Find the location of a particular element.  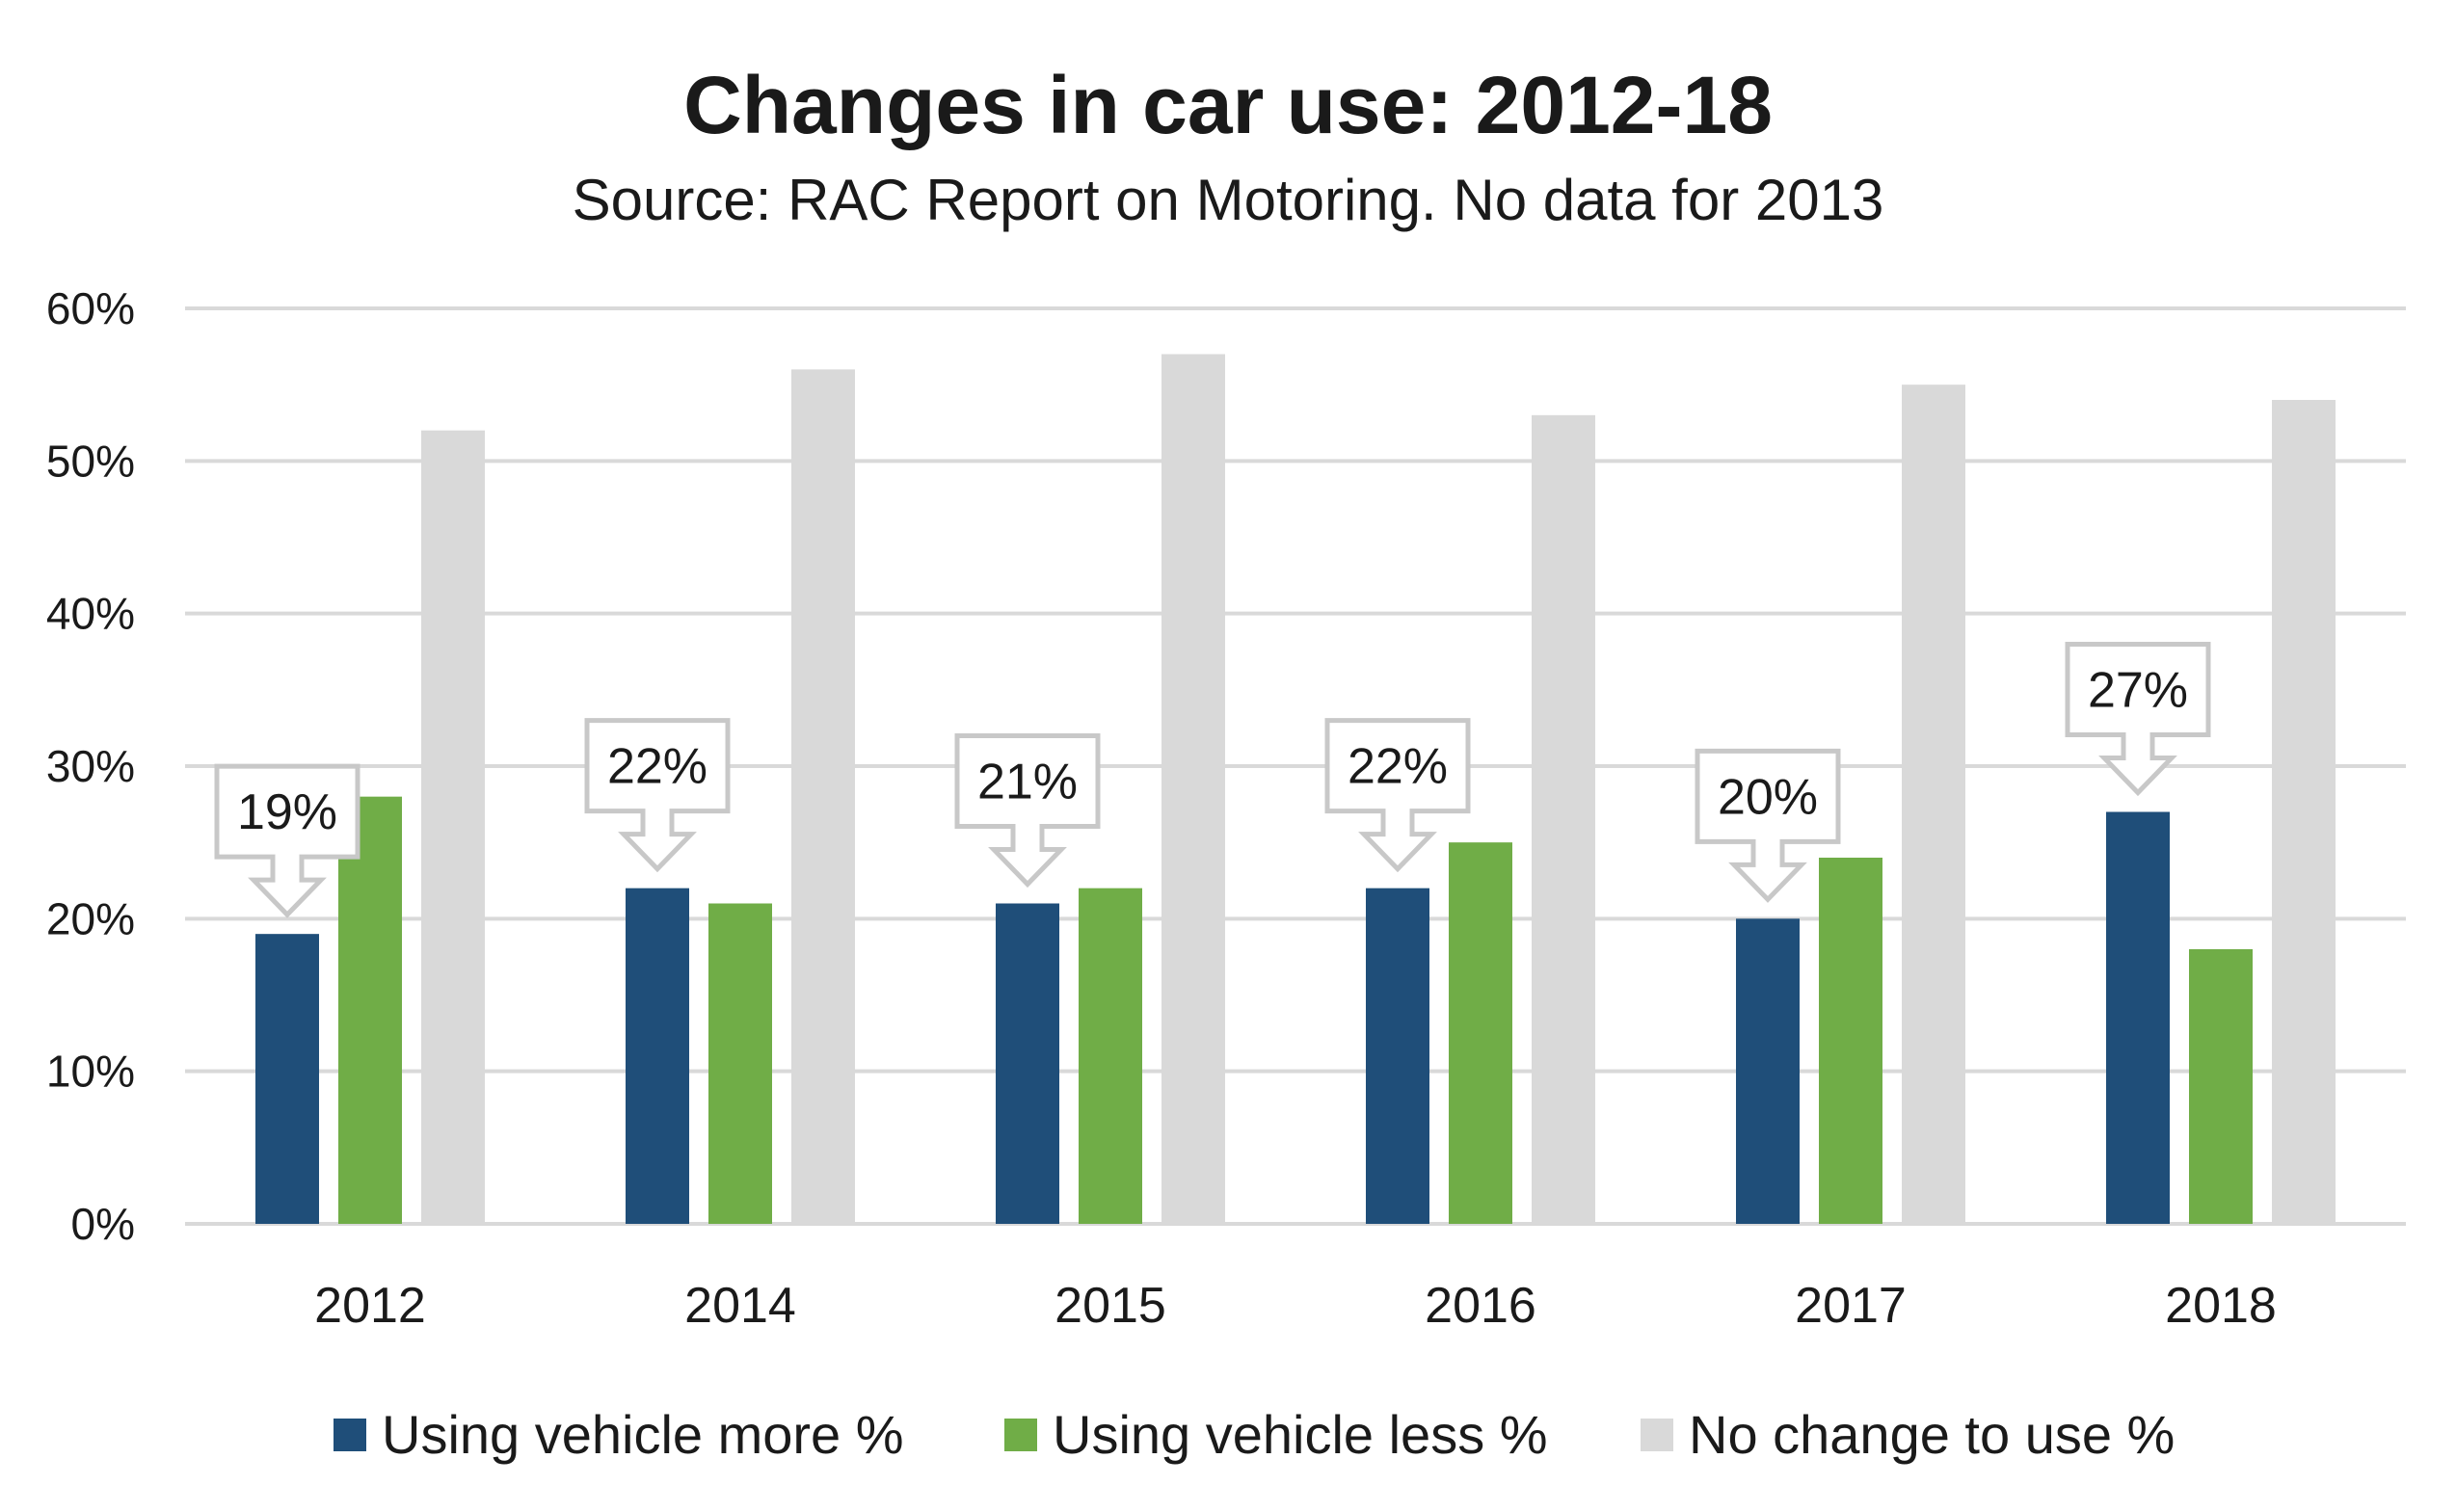

x-tick-label: 2014 is located at coordinates (740, 1306).